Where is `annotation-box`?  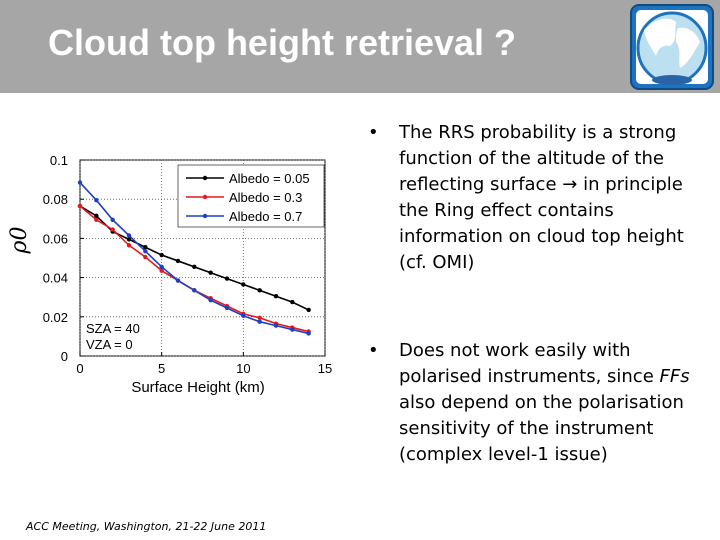
annotation-box is located at coordinates (116, 336).